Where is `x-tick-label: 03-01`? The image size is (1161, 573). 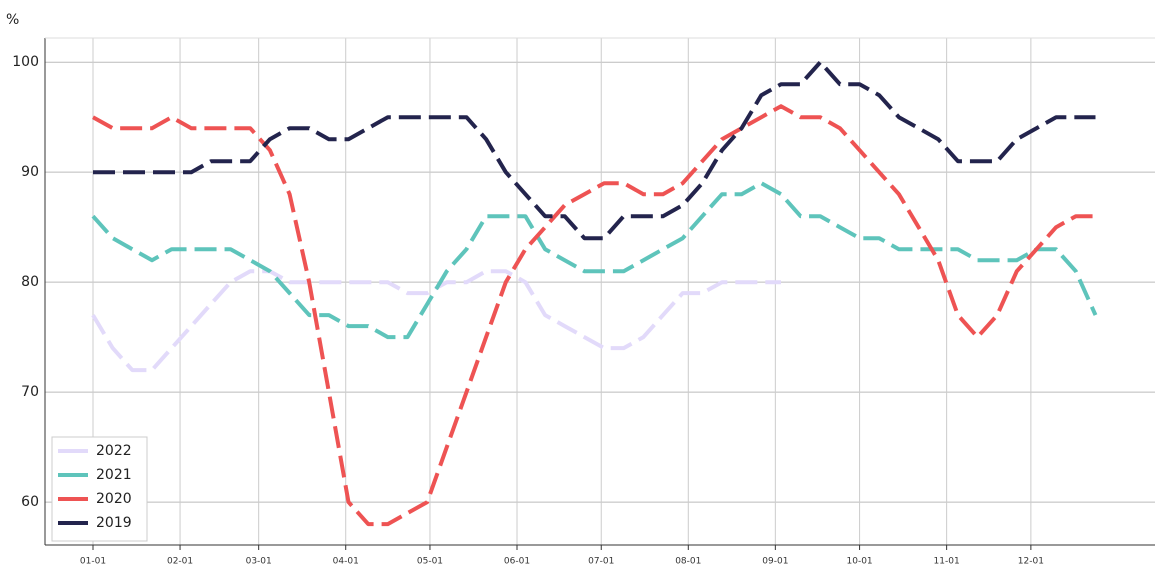
x-tick-label: 03-01 is located at coordinates (259, 562).